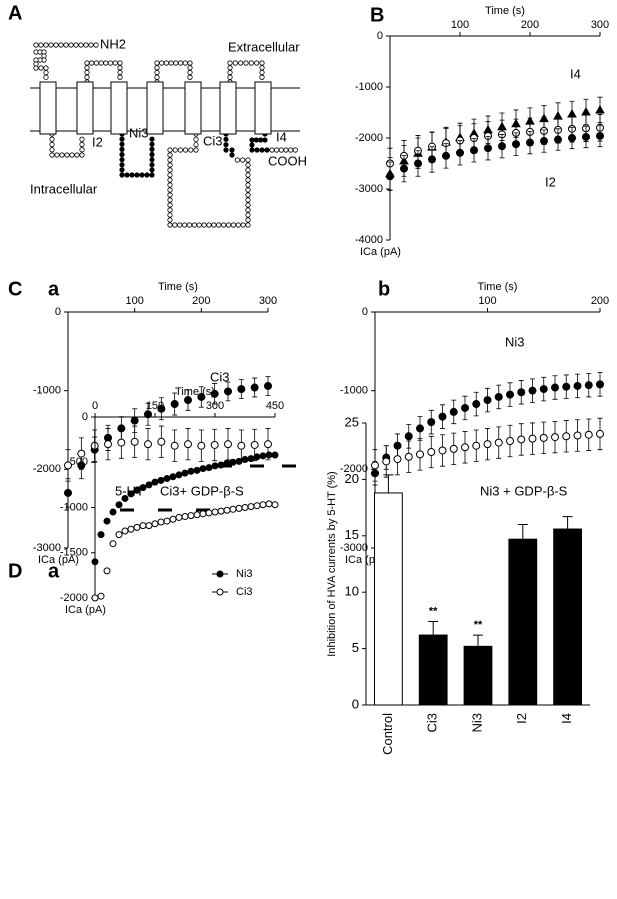  What do you see at coordinates (15, 571) in the screenshot?
I see `panel-letter: D` at bounding box center [15, 571].